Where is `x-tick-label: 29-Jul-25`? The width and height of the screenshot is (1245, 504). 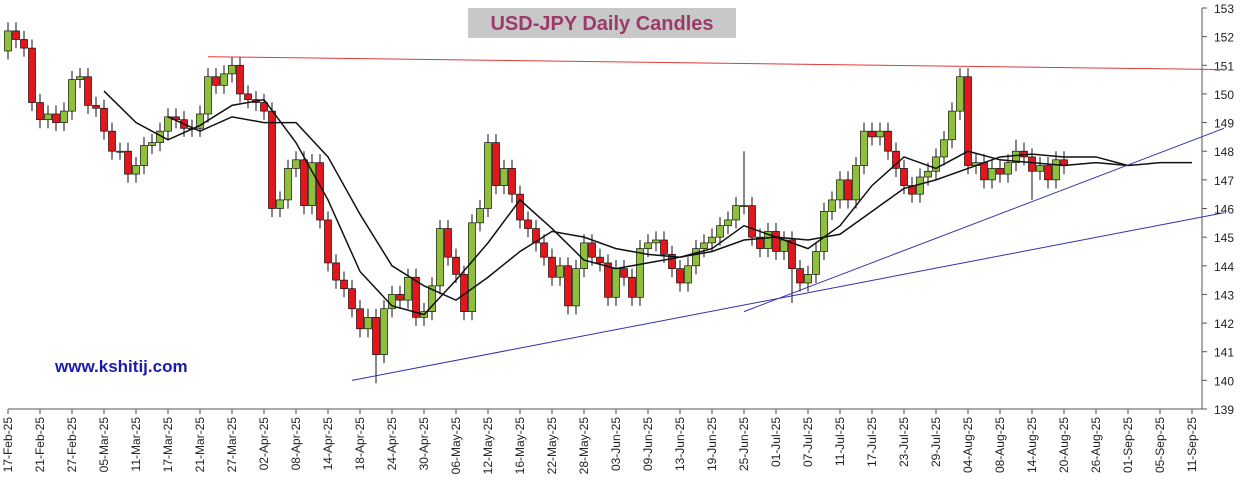
x-tick-label: 29-Jul-25 is located at coordinates (936, 442).